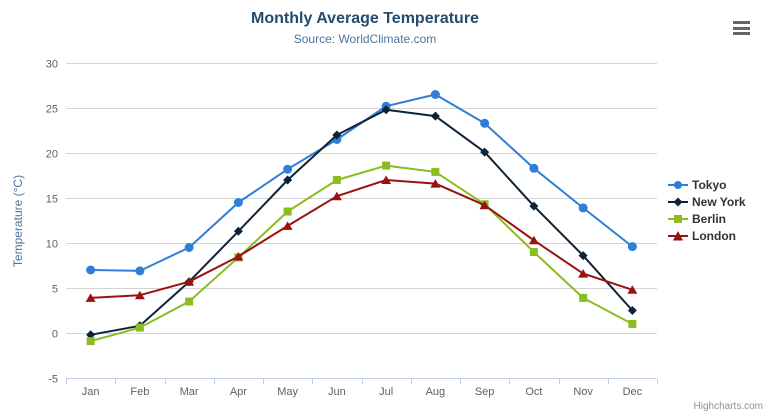 The width and height of the screenshot is (769, 416). I want to click on legend-label-new-york: New York, so click(719, 201).